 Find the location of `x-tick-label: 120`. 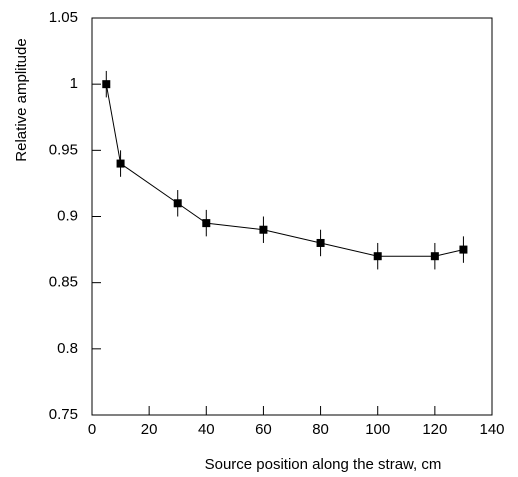

x-tick-label: 120 is located at coordinates (434, 429).